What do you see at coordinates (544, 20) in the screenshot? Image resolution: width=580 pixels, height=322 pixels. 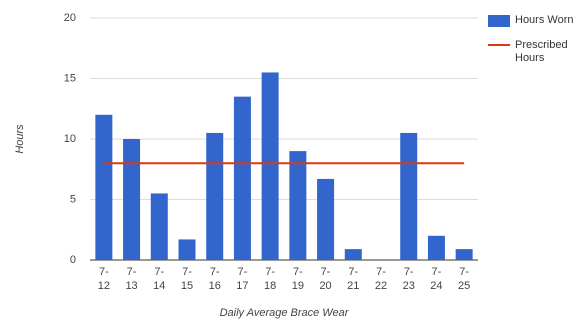 I see `legend-label: Hours Worn` at bounding box center [544, 20].